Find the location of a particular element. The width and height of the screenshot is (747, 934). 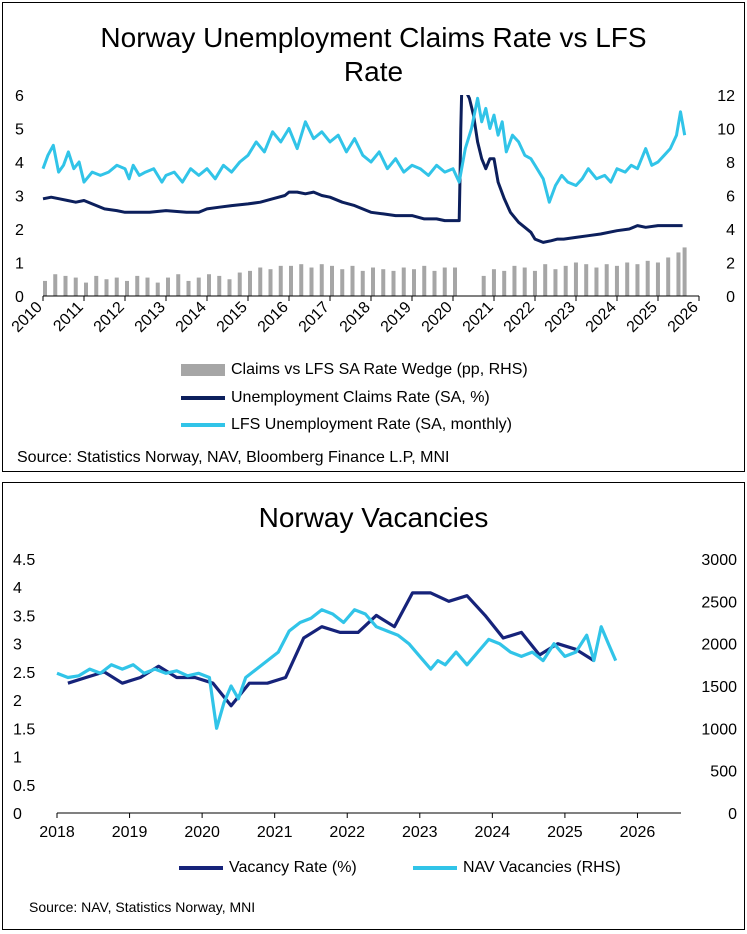

legend-label-vacancy-rate: Vacancy Rate (%) is located at coordinates (293, 867).